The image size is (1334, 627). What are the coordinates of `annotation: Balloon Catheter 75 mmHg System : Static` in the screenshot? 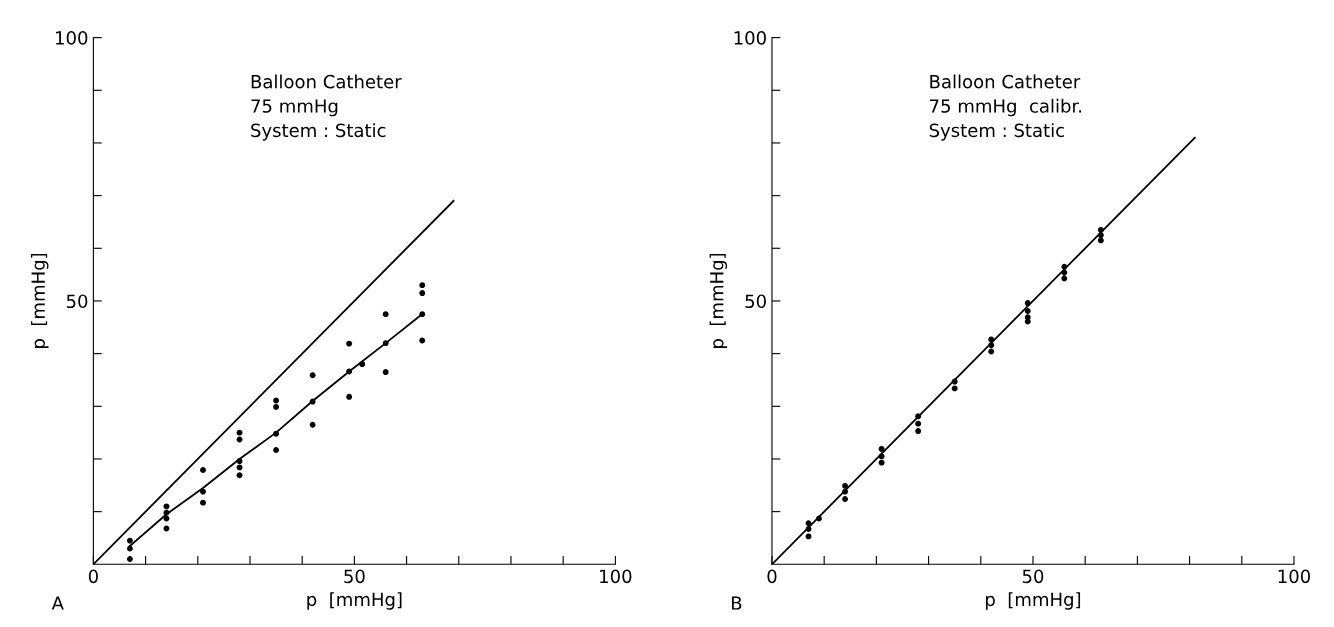 It's located at (326, 107).